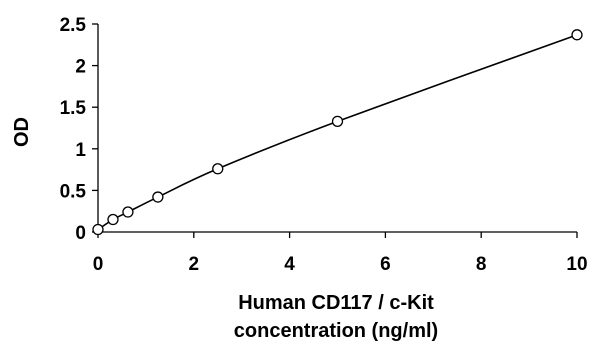 Image resolution: width=592 pixels, height=347 pixels. I want to click on y-tick-label: 2, so click(80, 67).